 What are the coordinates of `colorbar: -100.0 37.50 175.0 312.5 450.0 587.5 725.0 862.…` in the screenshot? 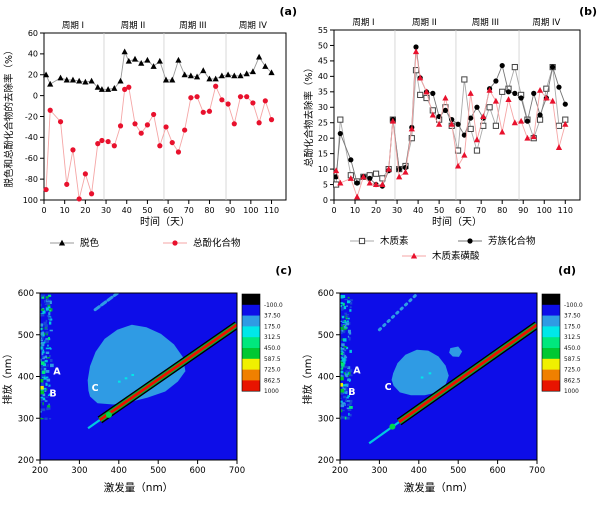 It's located at (262, 344).